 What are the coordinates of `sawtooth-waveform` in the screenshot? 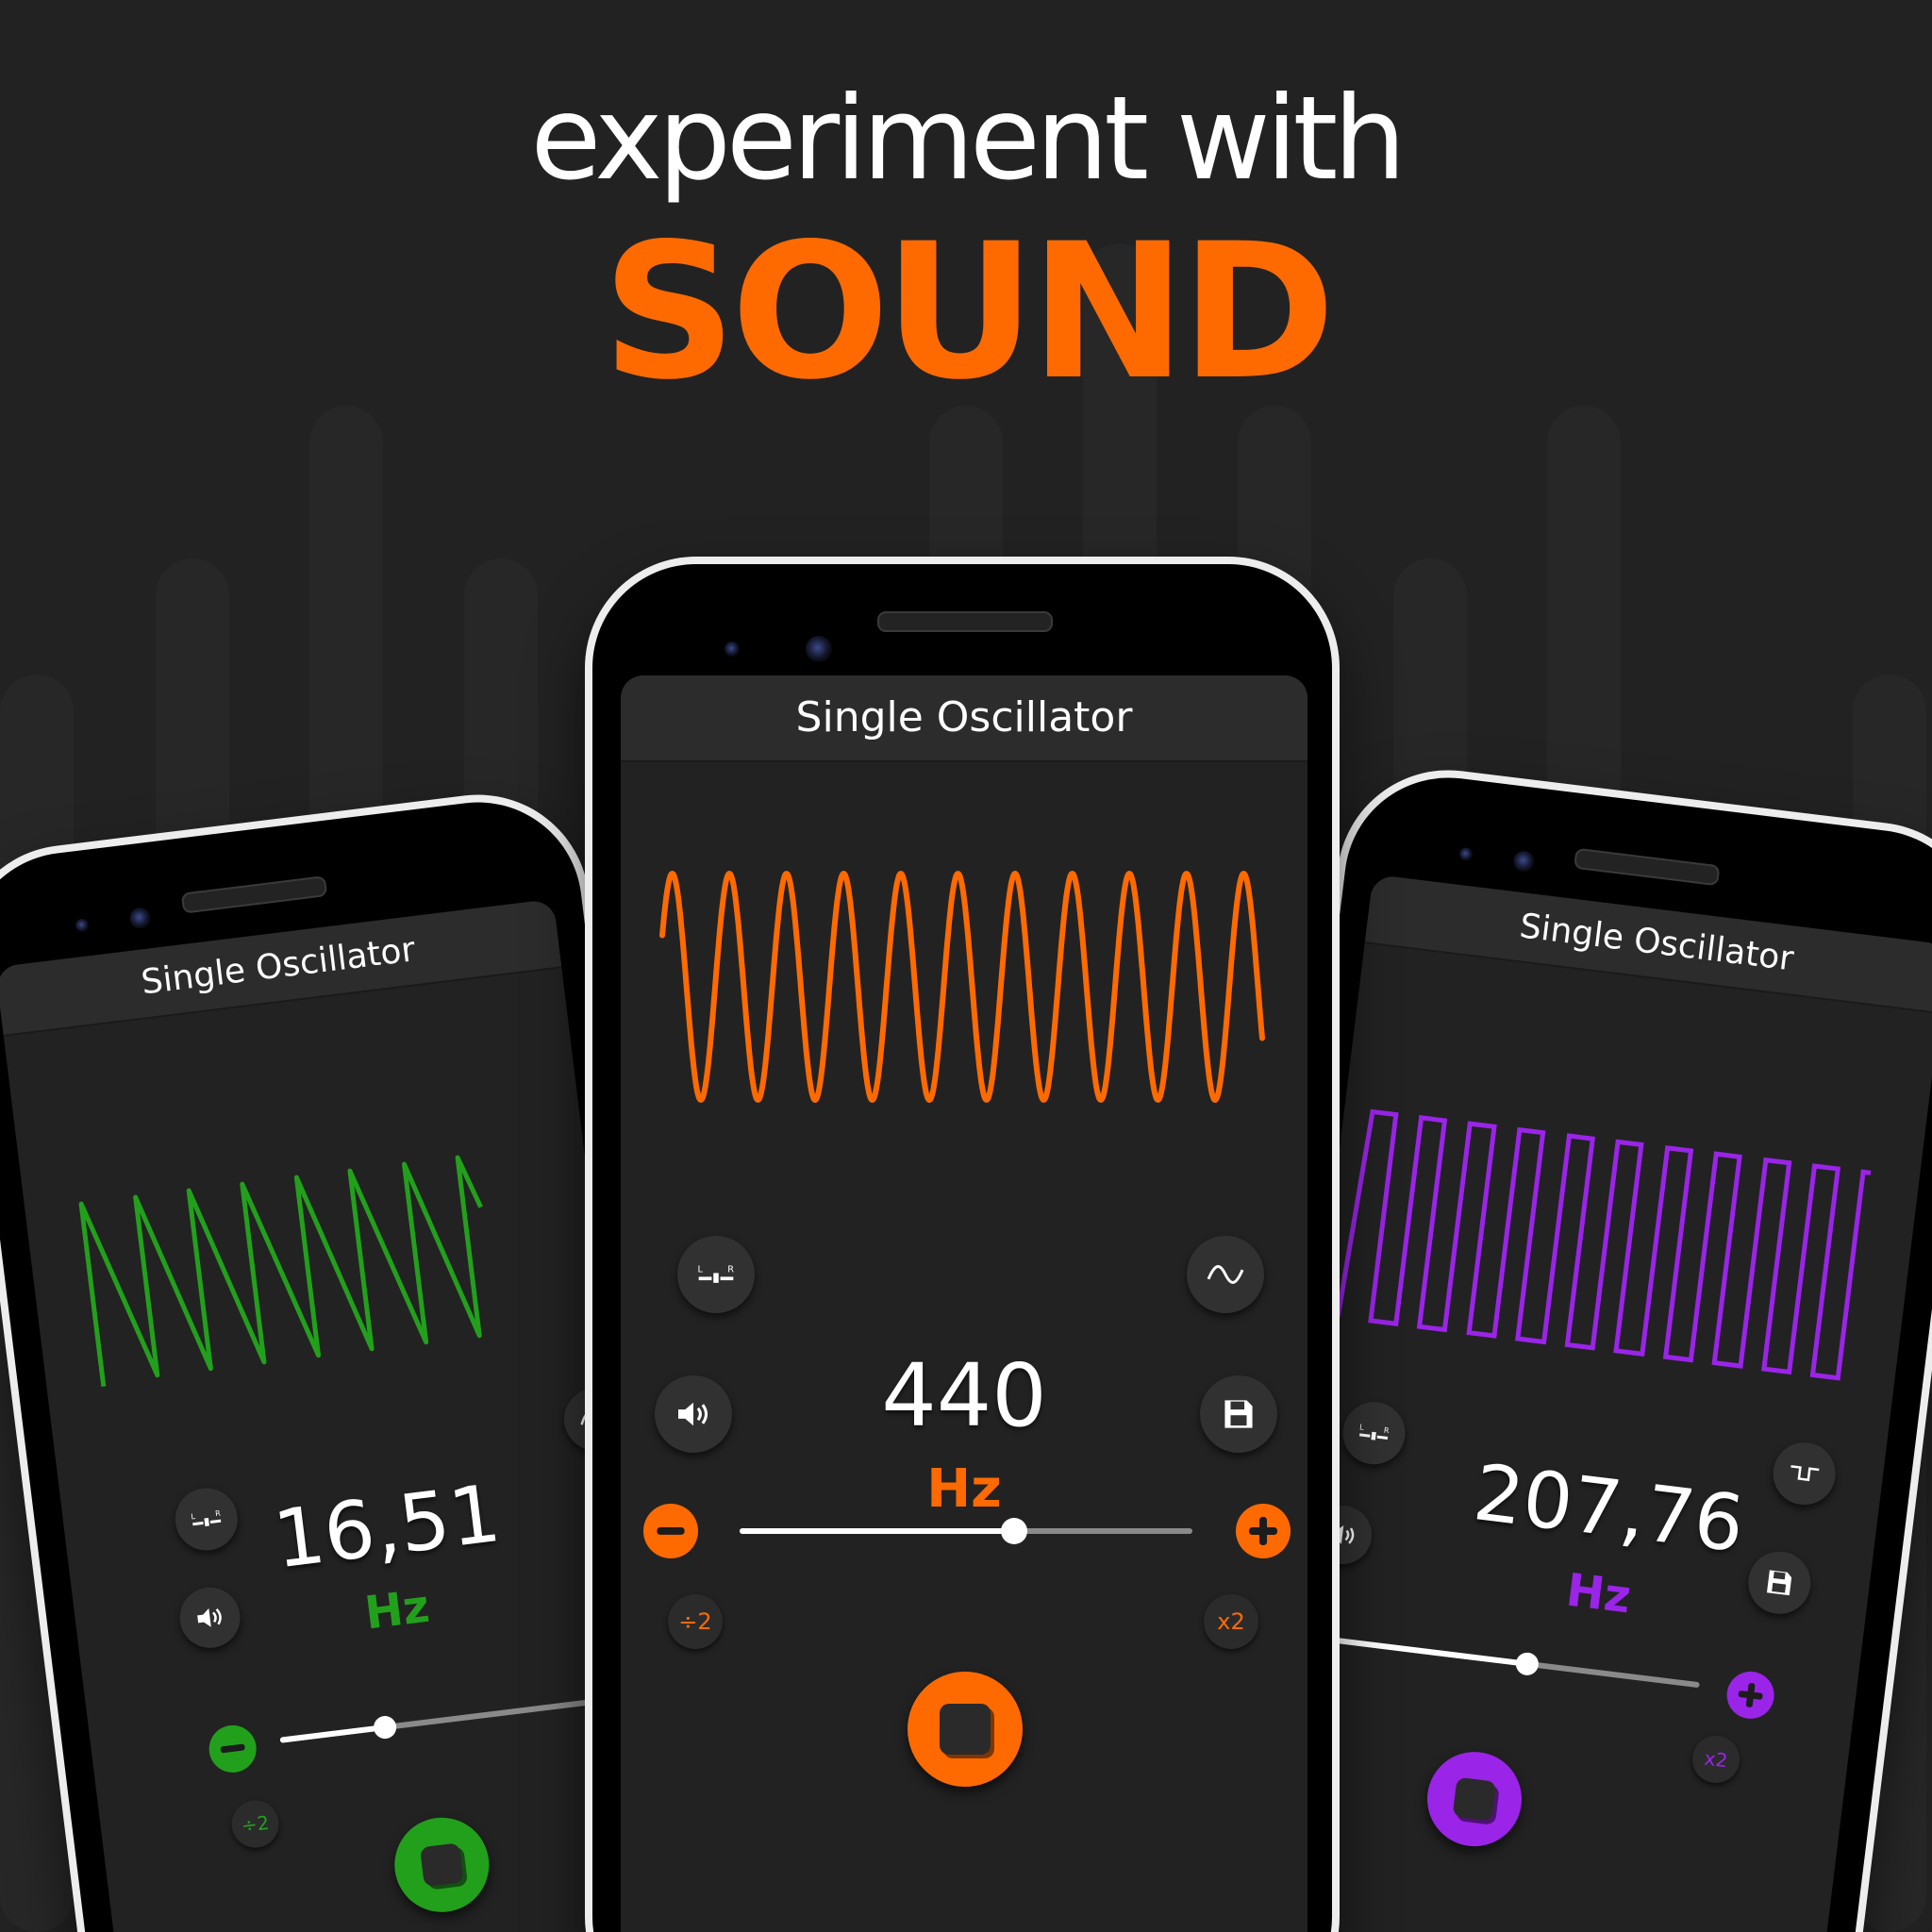 It's located at (280, 1272).